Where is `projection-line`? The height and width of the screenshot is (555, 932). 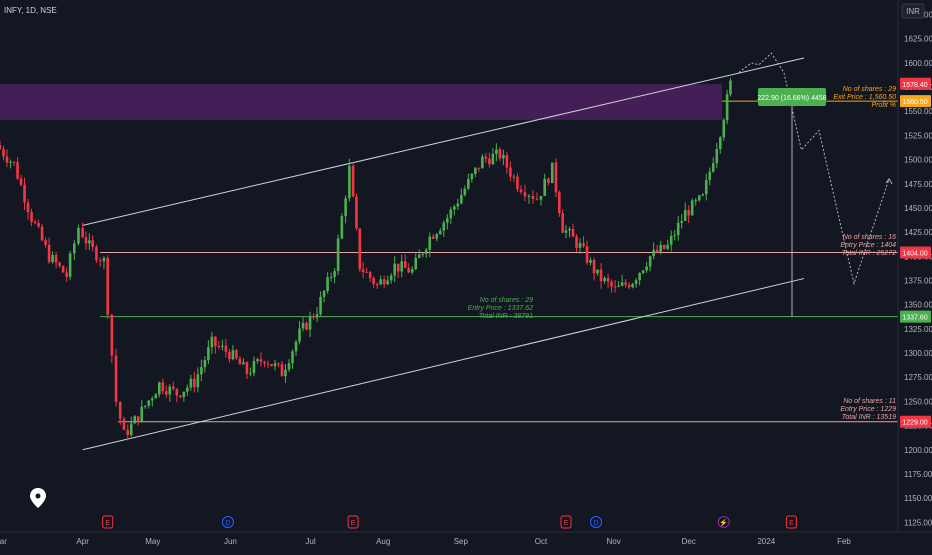 projection-line is located at coordinates (814, 169).